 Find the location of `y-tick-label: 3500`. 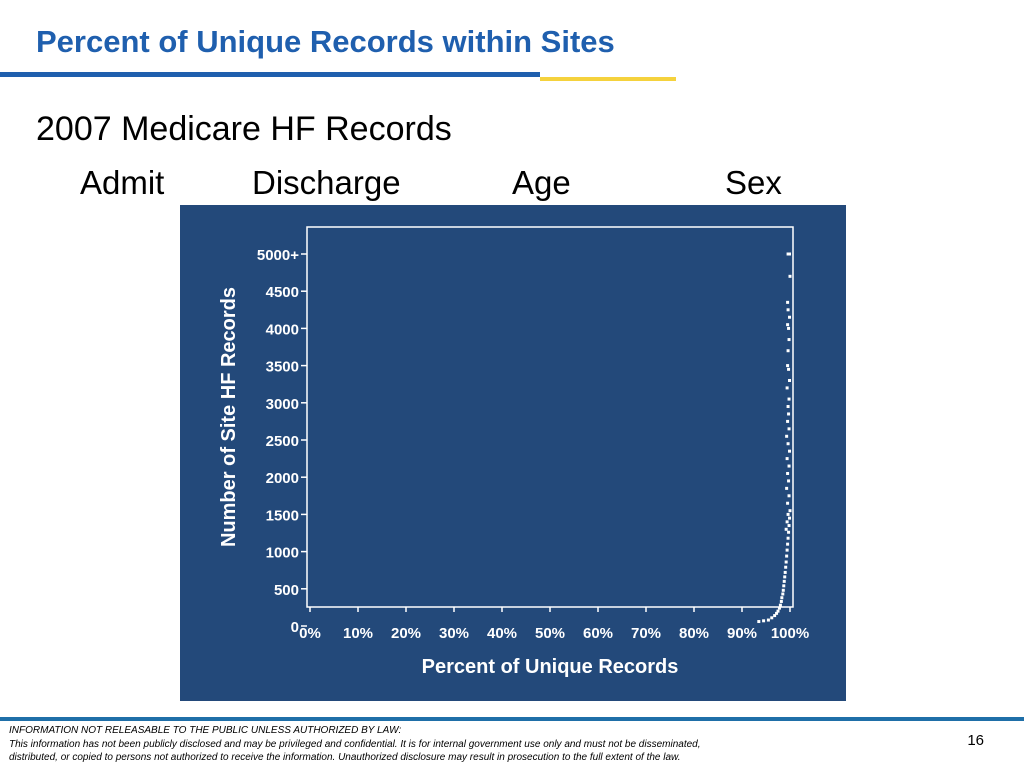

y-tick-label: 3500 is located at coordinates (282, 367).